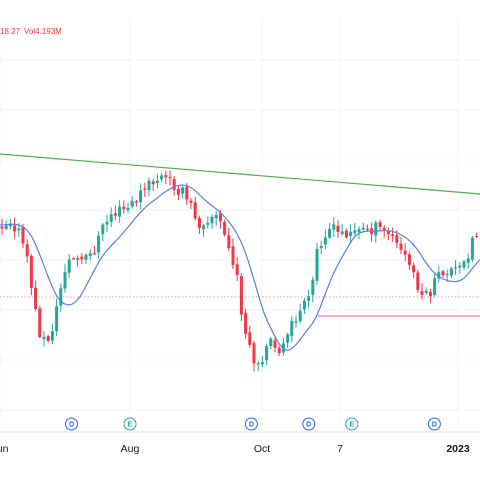 The width and height of the screenshot is (480, 487). Describe the element at coordinates (458, 449) in the screenshot. I see `x-tick-label: 2023` at that location.